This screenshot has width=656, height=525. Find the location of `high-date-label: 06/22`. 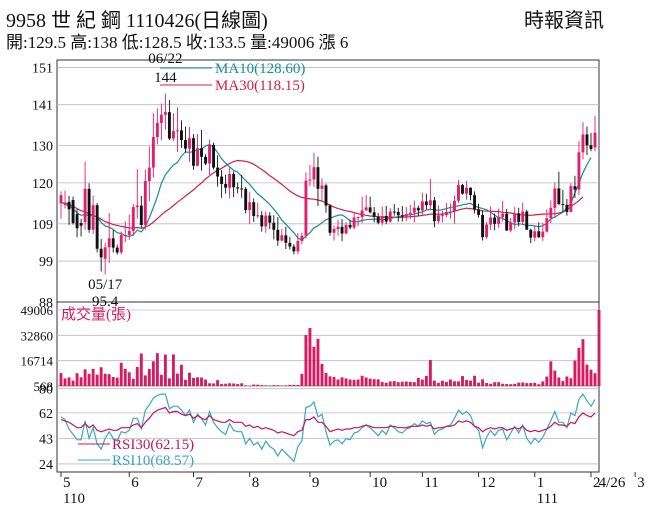

high-date-label: 06/22 is located at coordinates (165, 59).